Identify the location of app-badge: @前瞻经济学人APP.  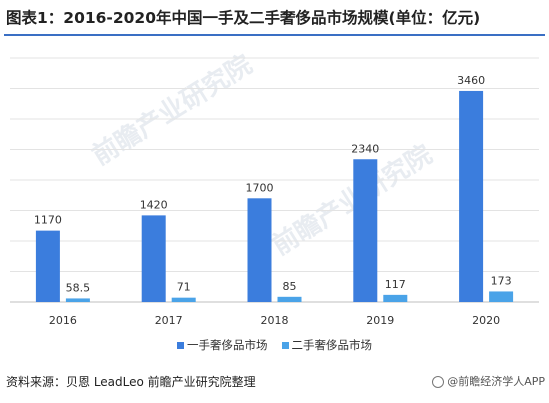
(488, 382).